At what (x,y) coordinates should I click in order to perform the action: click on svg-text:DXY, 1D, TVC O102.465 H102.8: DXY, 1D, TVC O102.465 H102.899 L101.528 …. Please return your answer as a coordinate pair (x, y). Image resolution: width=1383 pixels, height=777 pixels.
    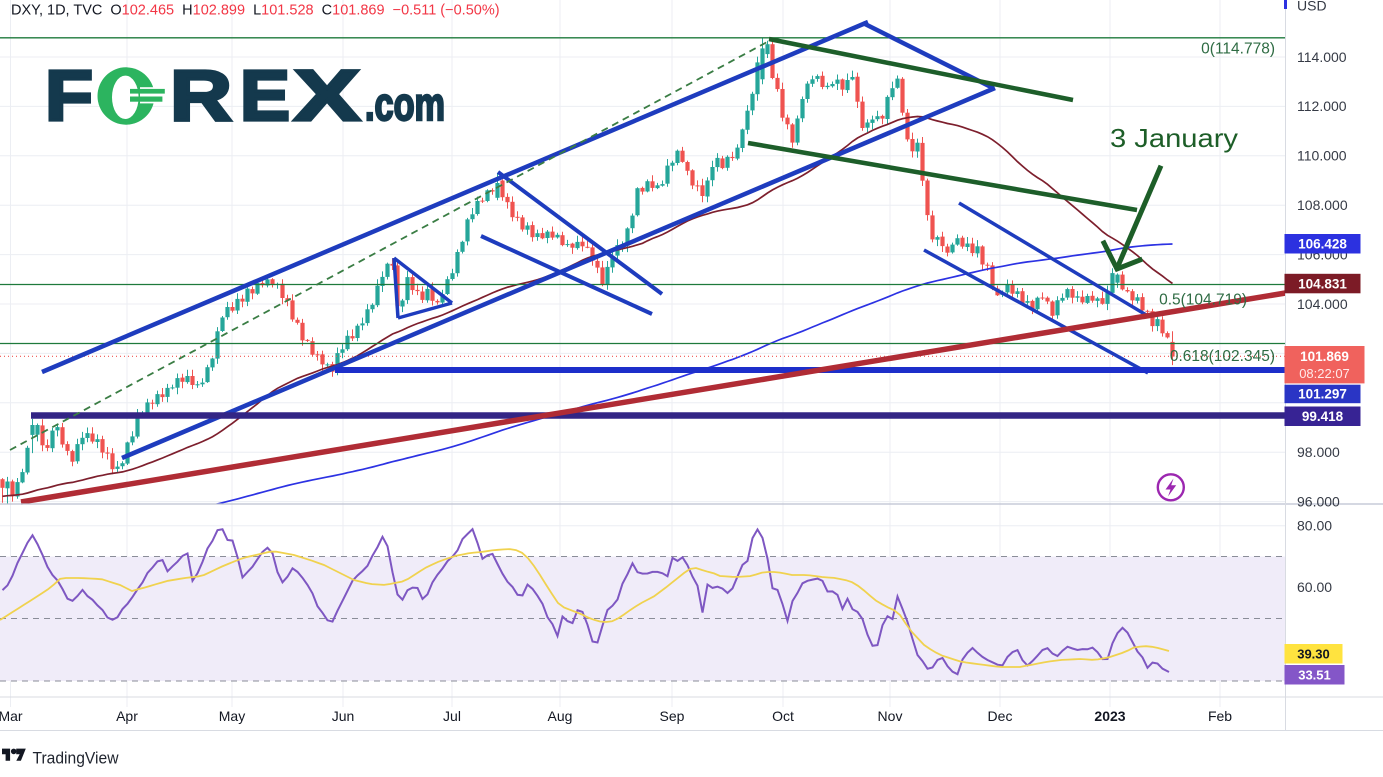
    Looking at the image, I should click on (255, 11).